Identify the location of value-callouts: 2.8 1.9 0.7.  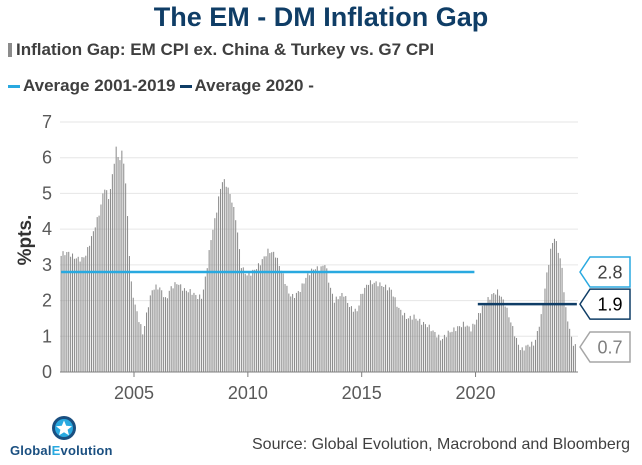
(605, 309).